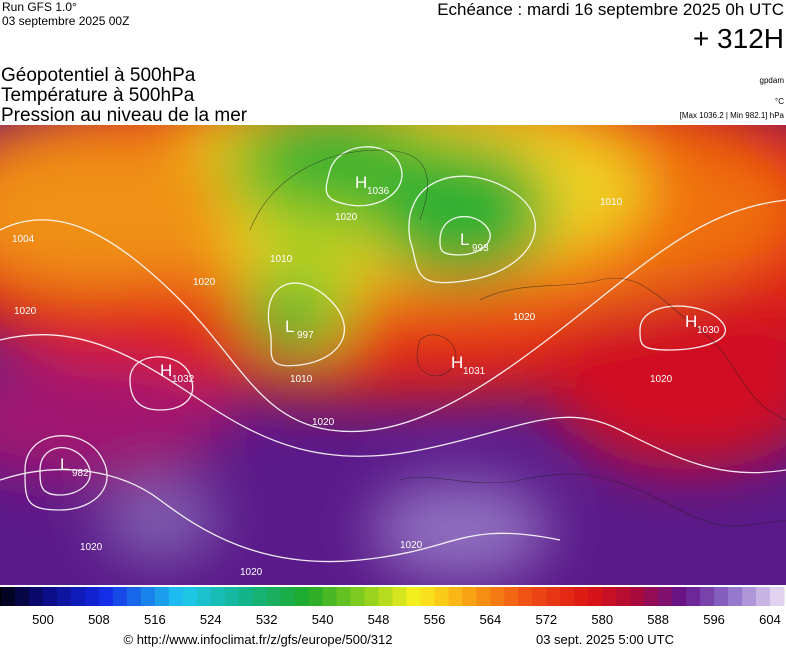 This screenshot has width=786, height=653. What do you see at coordinates (98, 75) in the screenshot?
I see `title: Géopotentiel à 500hPa` at bounding box center [98, 75].